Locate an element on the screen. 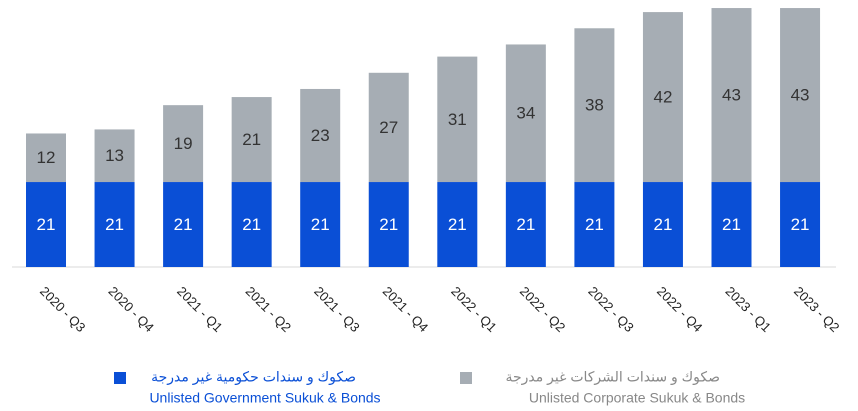  data-label: 19 is located at coordinates (183, 143).